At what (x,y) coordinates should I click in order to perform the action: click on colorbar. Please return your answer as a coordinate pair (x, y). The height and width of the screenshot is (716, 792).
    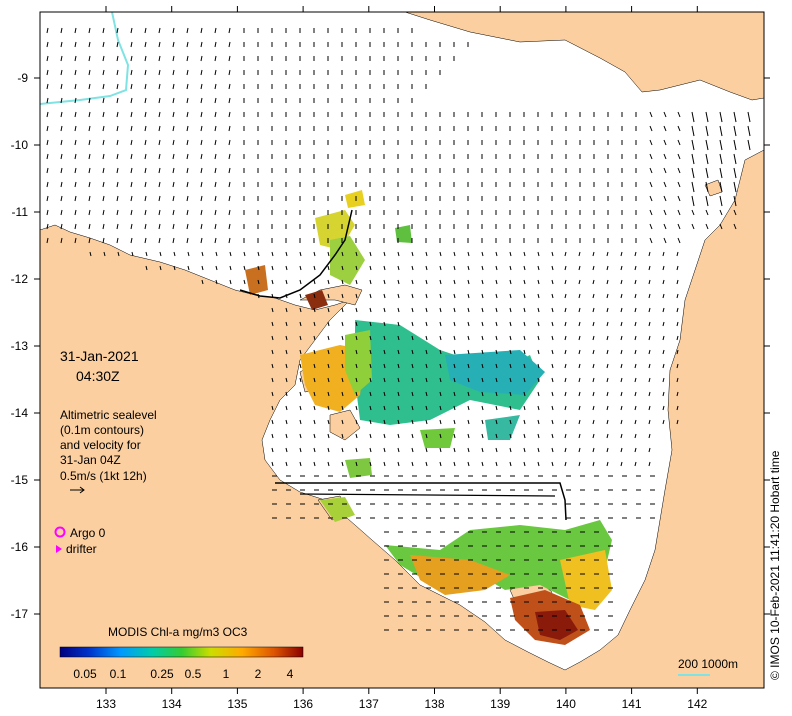
    Looking at the image, I should click on (181, 652).